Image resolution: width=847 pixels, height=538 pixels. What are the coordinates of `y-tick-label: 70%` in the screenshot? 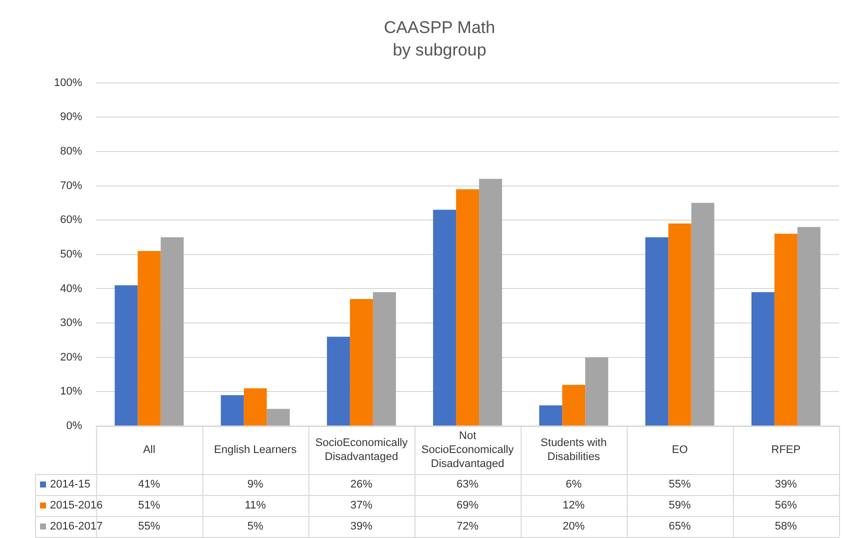 It's located at (71, 186).